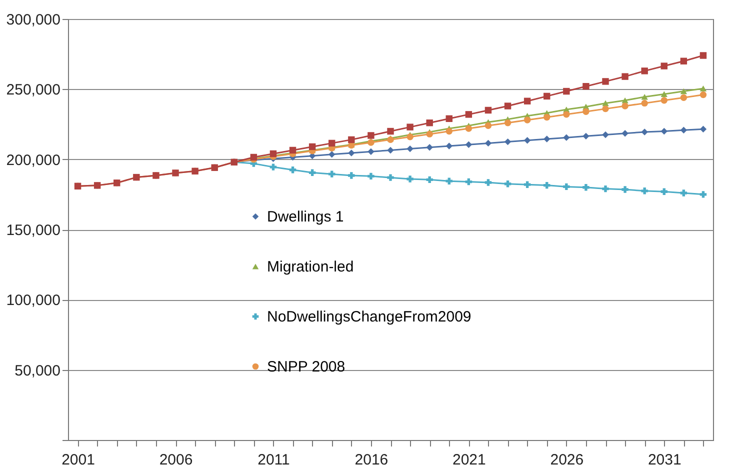 This screenshot has width=743, height=475. I want to click on y-tick-label: 250,000, so click(33, 90).